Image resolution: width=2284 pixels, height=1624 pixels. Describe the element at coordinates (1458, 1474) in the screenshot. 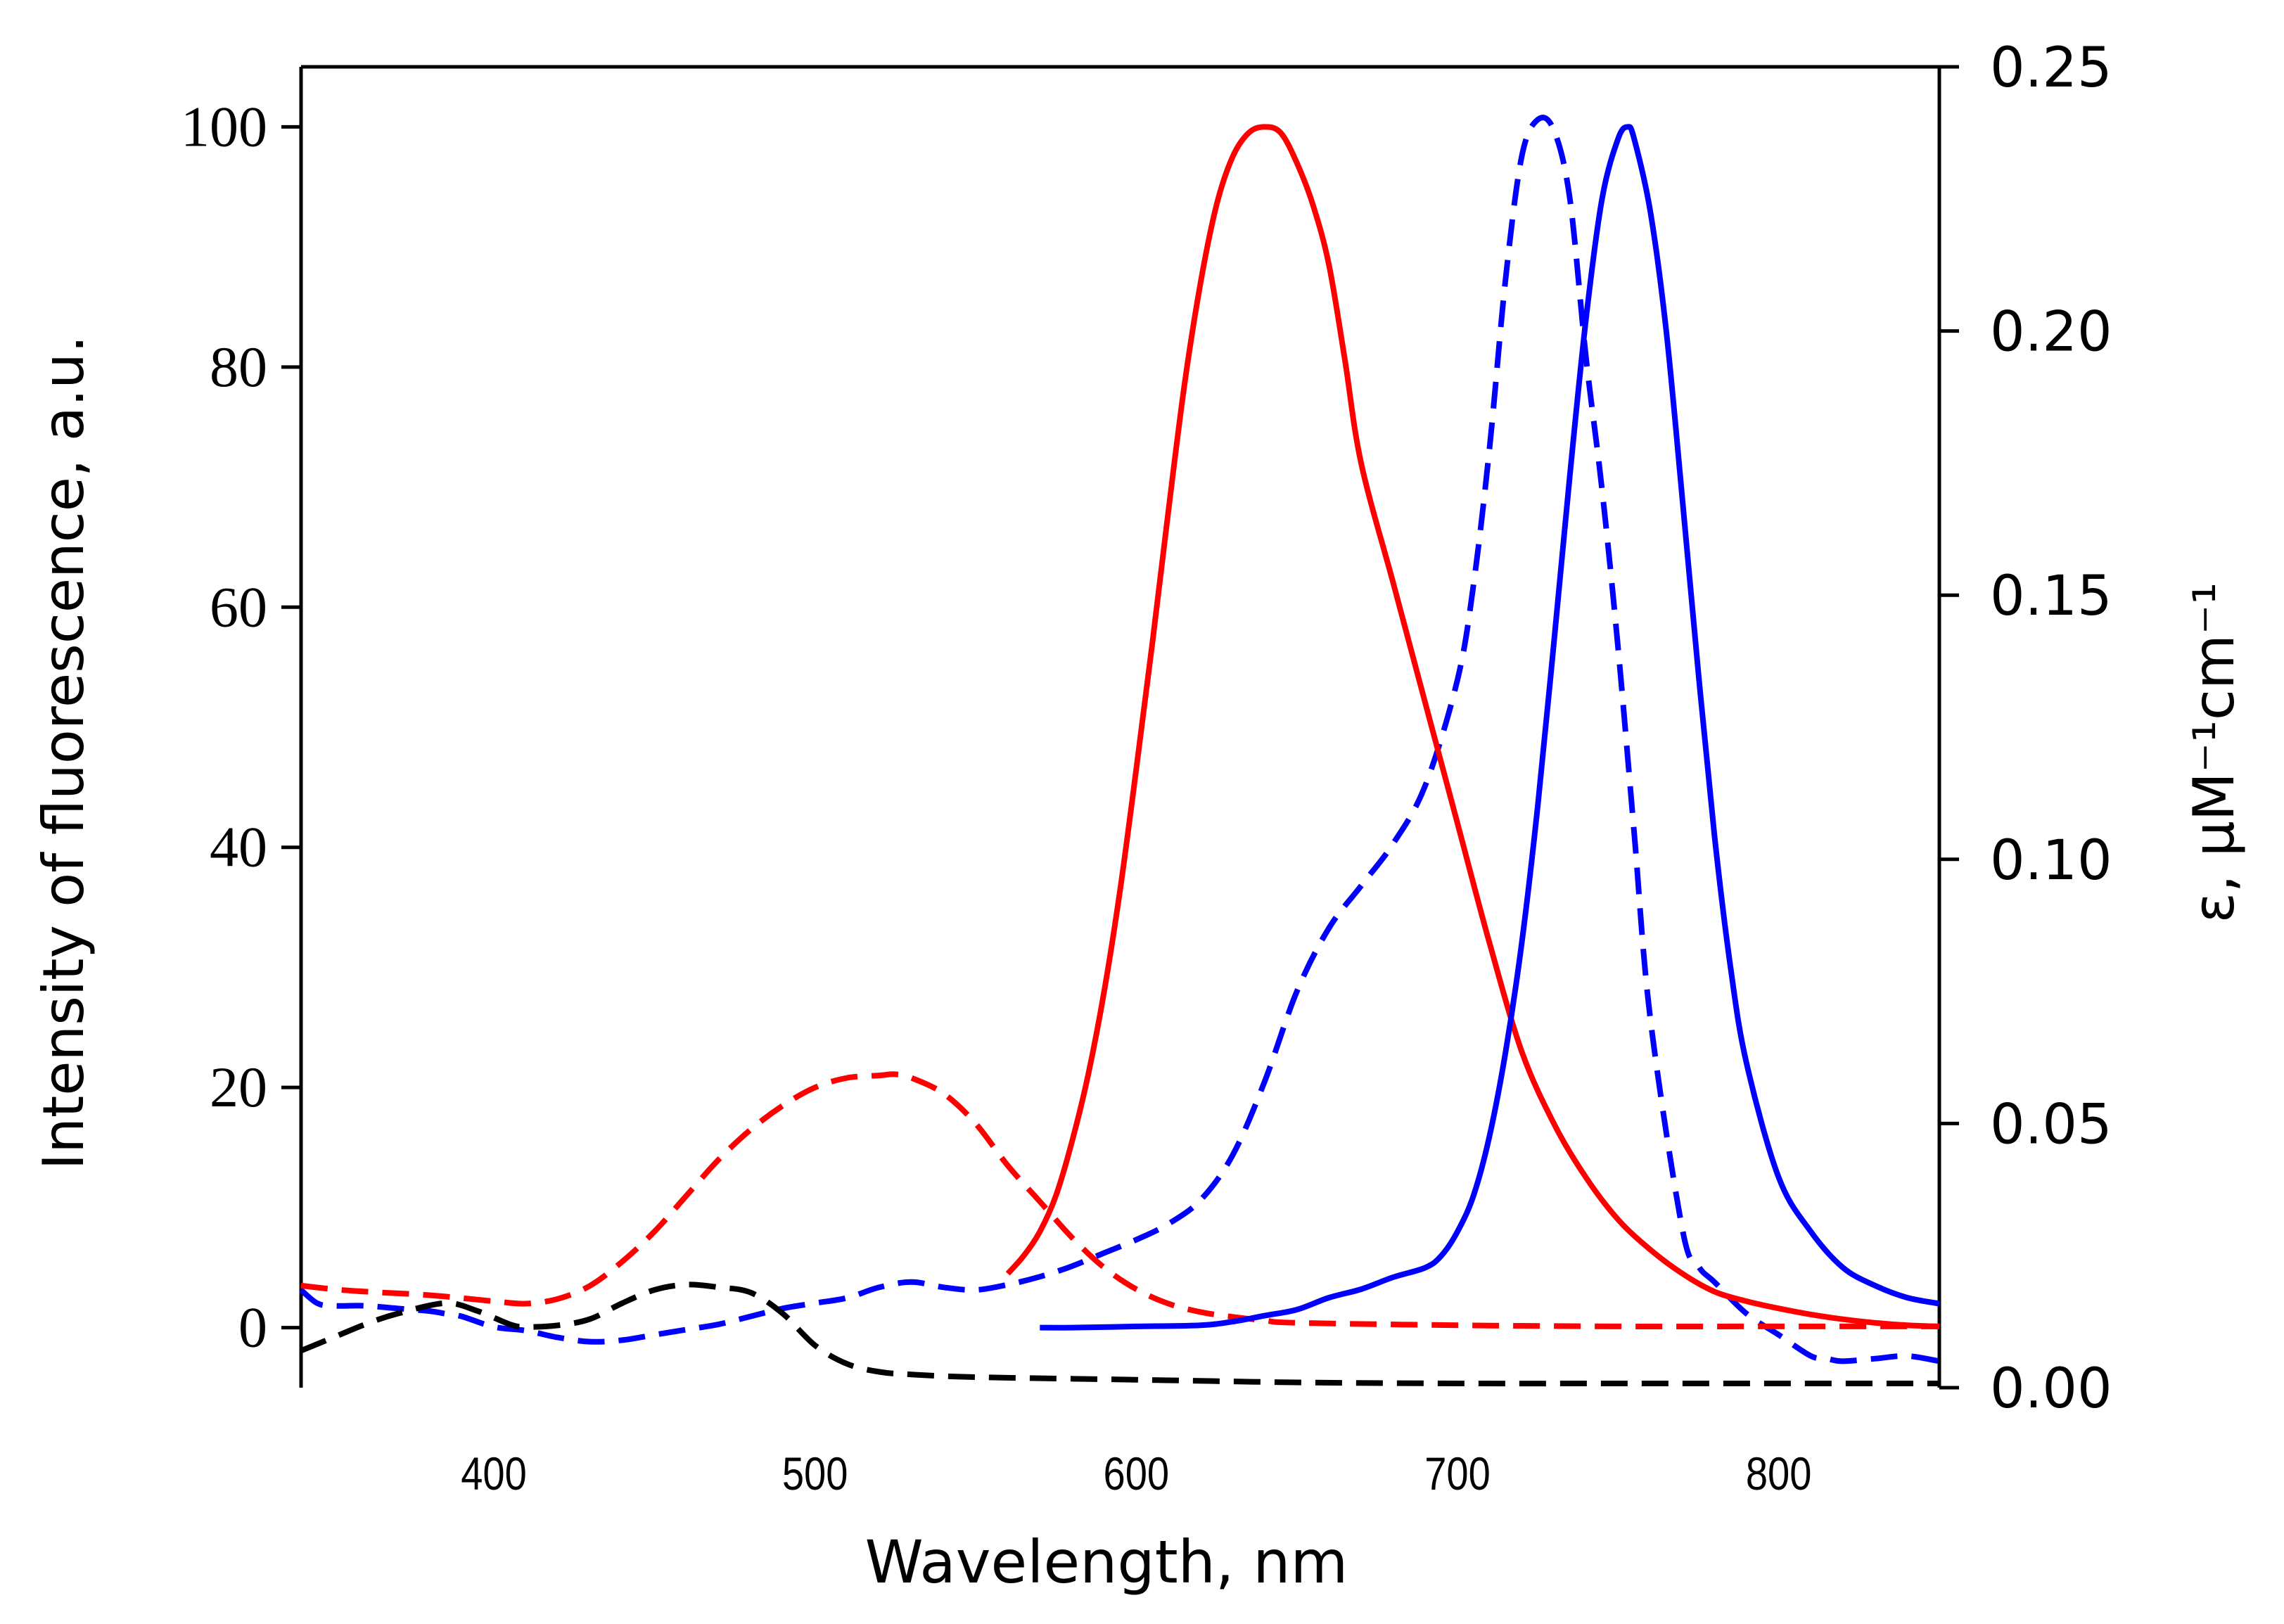

I see `x-tick-label: 700` at that location.